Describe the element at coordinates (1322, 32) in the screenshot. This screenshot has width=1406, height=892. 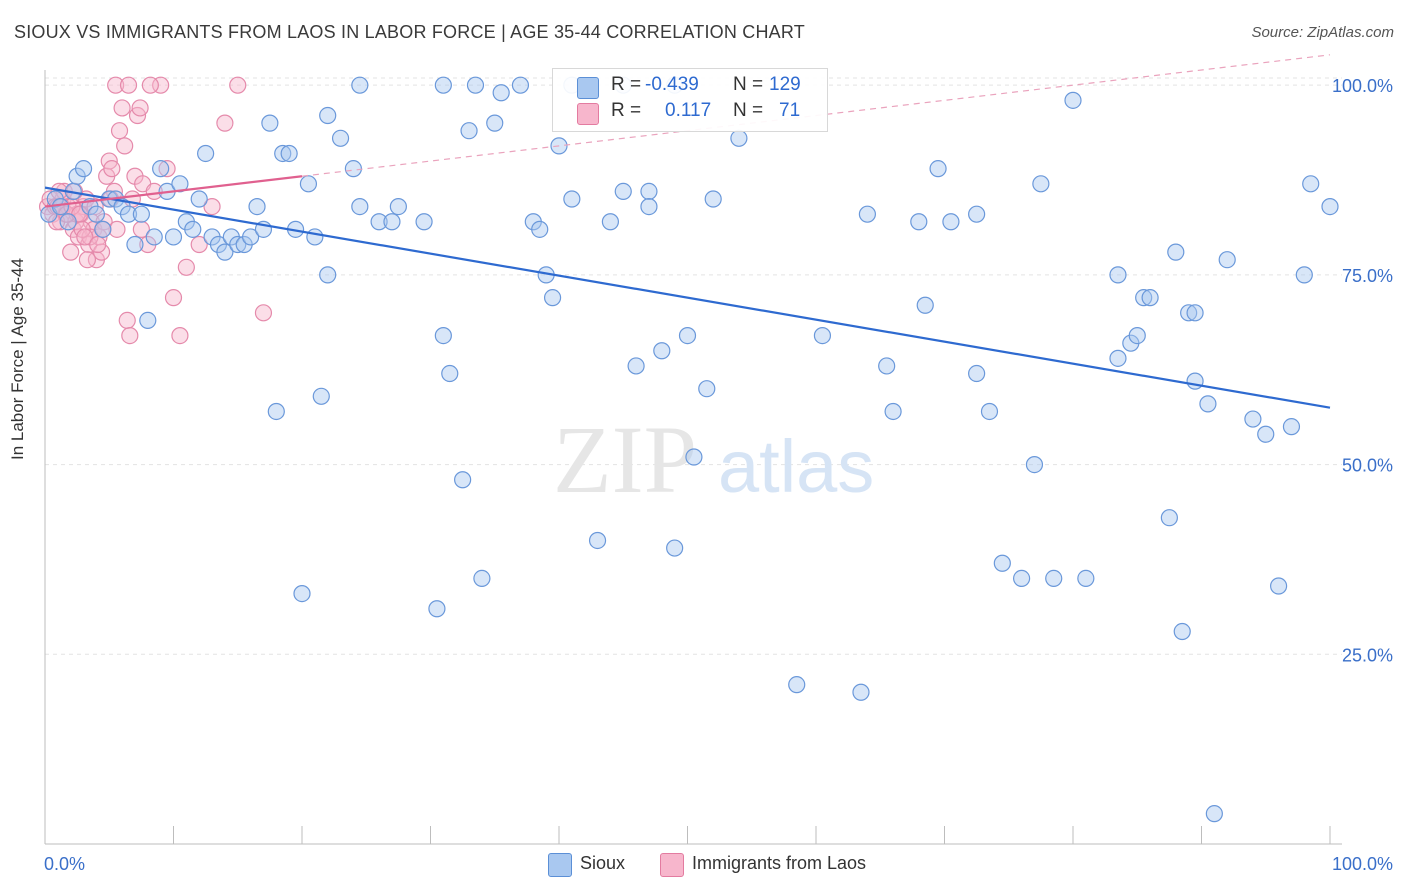
I see `source-credit: Source: ZipAtlas.com` at that location.